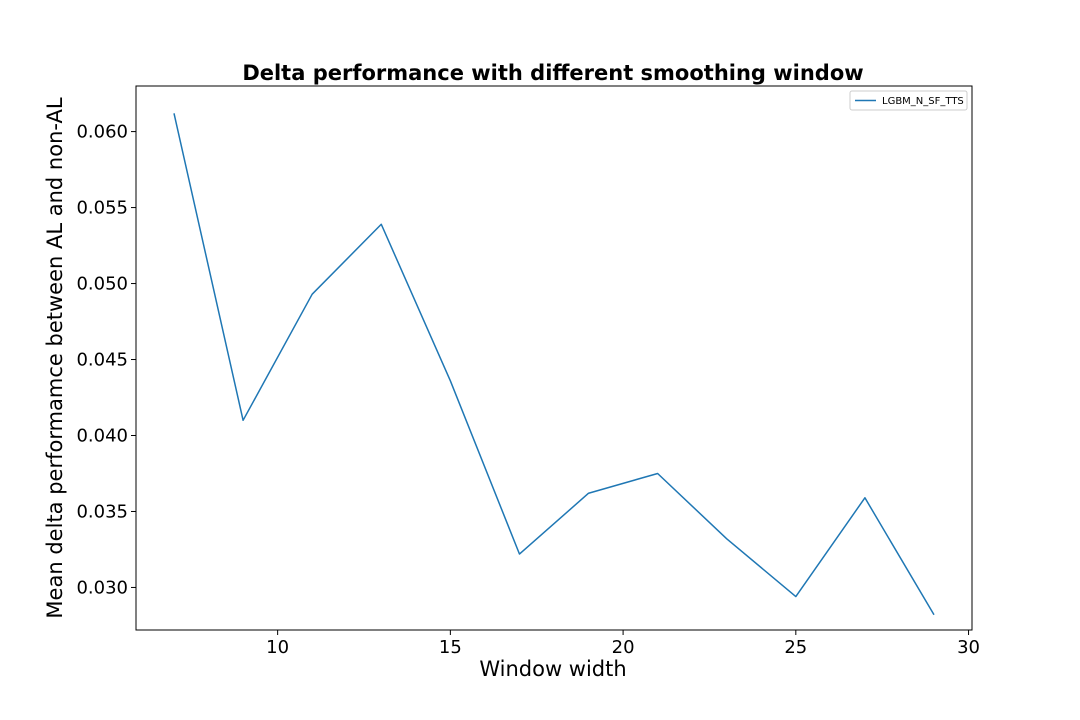 The width and height of the screenshot is (1080, 720). Describe the element at coordinates (552, 669) in the screenshot. I see `x-axis-label: Window width` at that location.